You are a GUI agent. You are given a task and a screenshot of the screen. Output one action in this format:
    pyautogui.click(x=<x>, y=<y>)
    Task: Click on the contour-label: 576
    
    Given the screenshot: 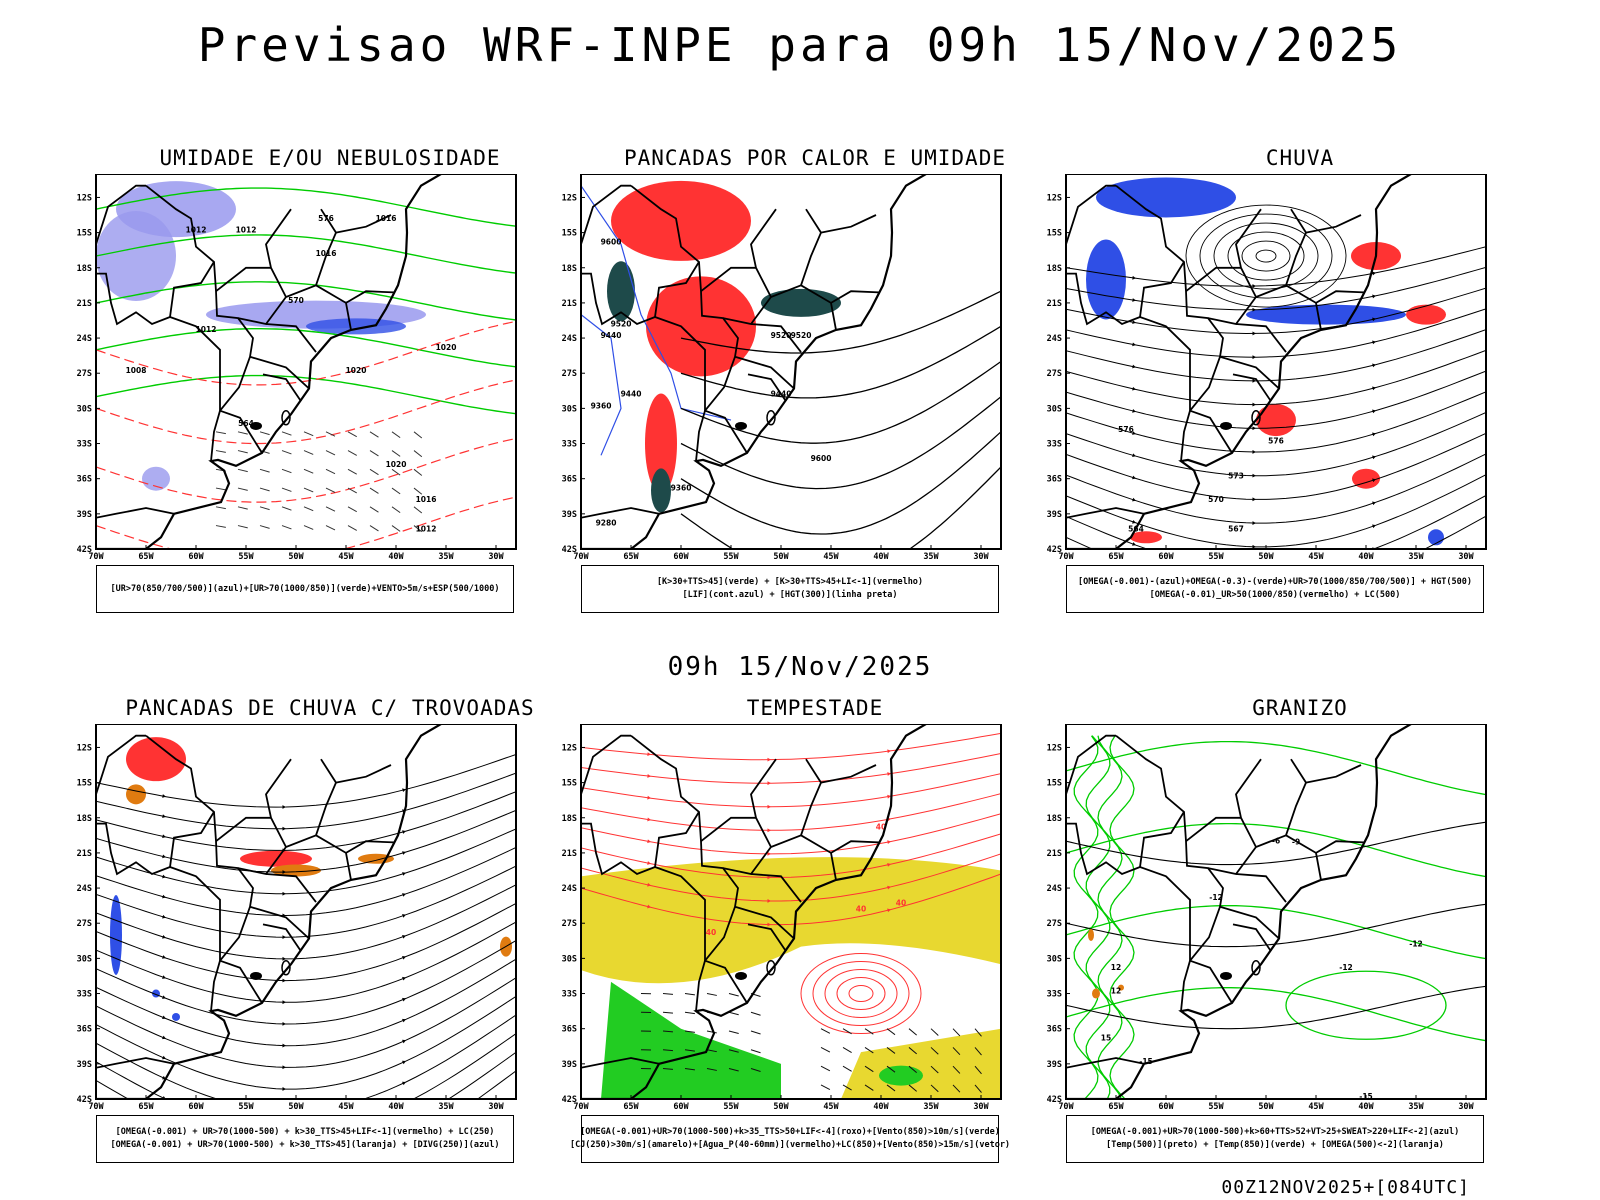 What is the action you would take?
    pyautogui.click(x=1126, y=429)
    